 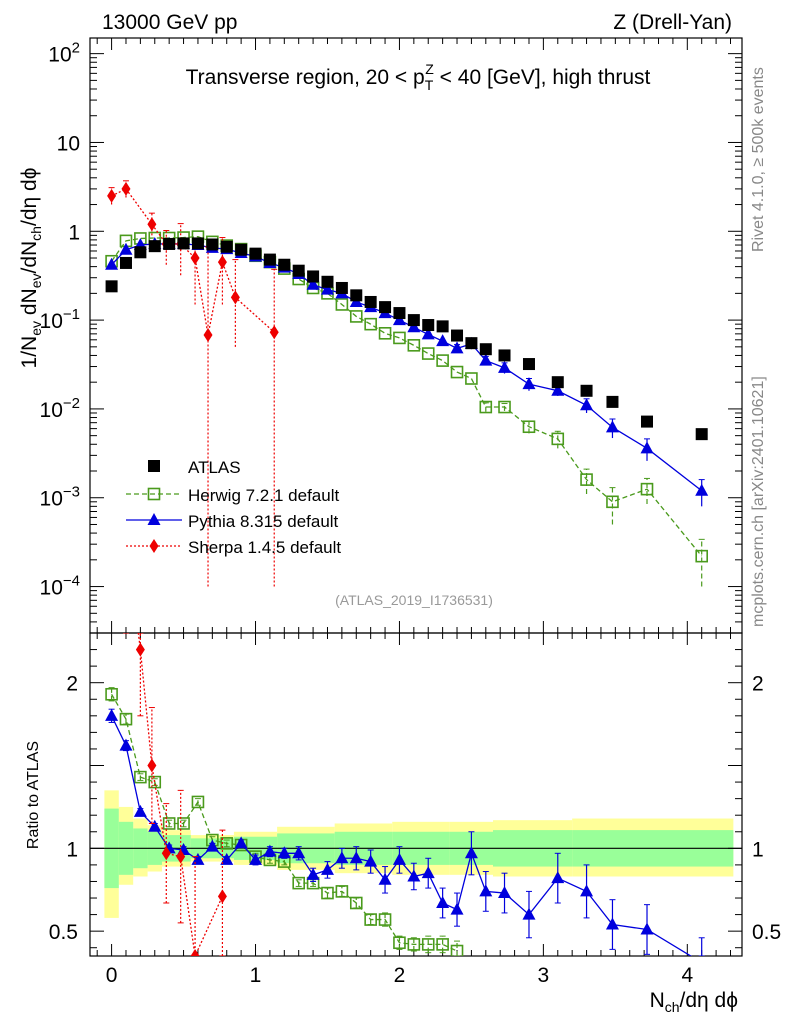 What do you see at coordinates (31, 268) in the screenshot?
I see `y-axis-title: 1/Nev dNev/dNch/dη dϕ` at bounding box center [31, 268].